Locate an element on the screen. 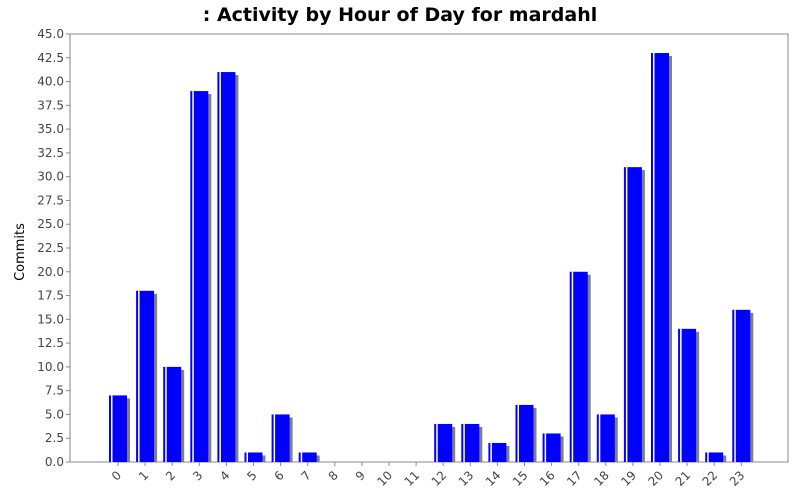  y-axis-label: Commits is located at coordinates (20, 252).